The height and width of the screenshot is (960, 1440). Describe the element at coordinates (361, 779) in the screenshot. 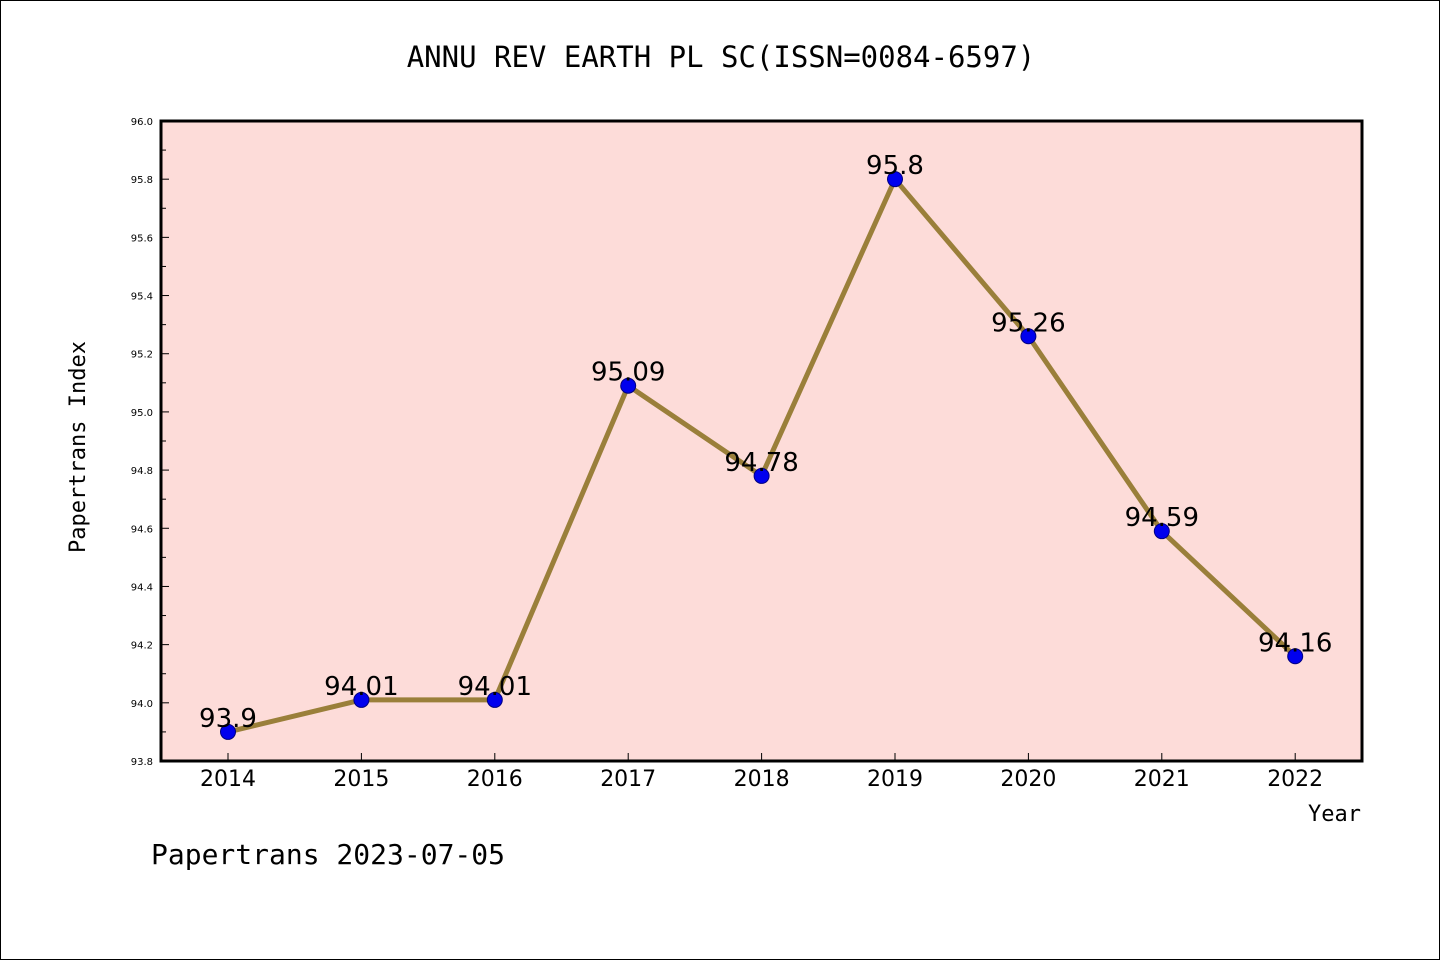

I see `x-tick-label: 2015` at that location.